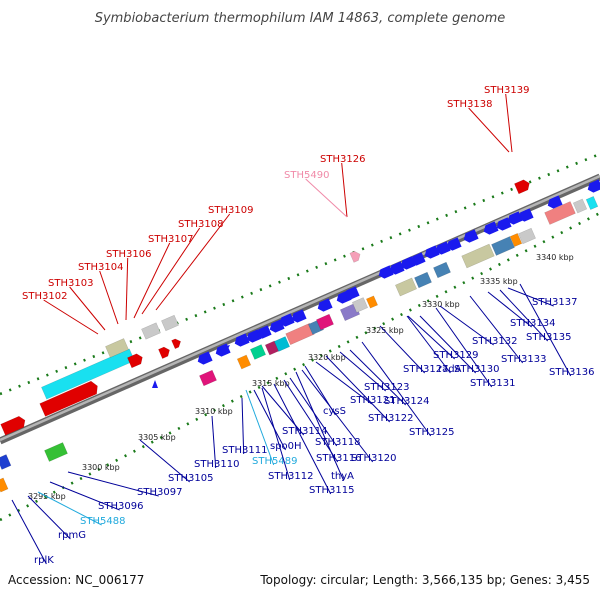 Image resolution: width=600 pixels, height=600 pixels. Describe the element at coordinates (548, 337) in the screenshot. I see `reverse-gene-label: STH3135` at that location.